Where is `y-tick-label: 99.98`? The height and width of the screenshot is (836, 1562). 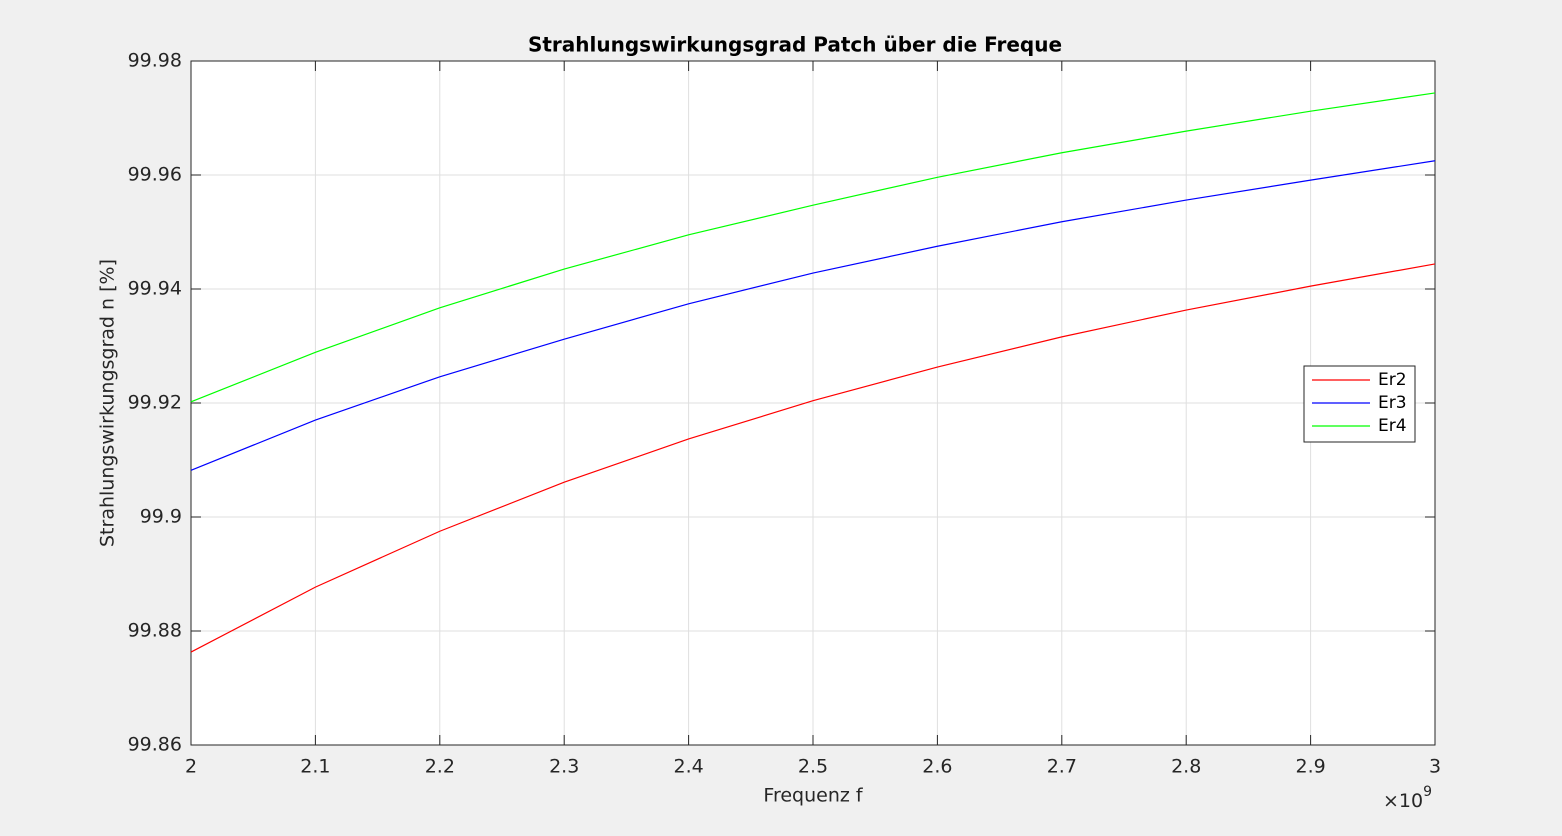
y-tick-label: 99.98 is located at coordinates (155, 61).